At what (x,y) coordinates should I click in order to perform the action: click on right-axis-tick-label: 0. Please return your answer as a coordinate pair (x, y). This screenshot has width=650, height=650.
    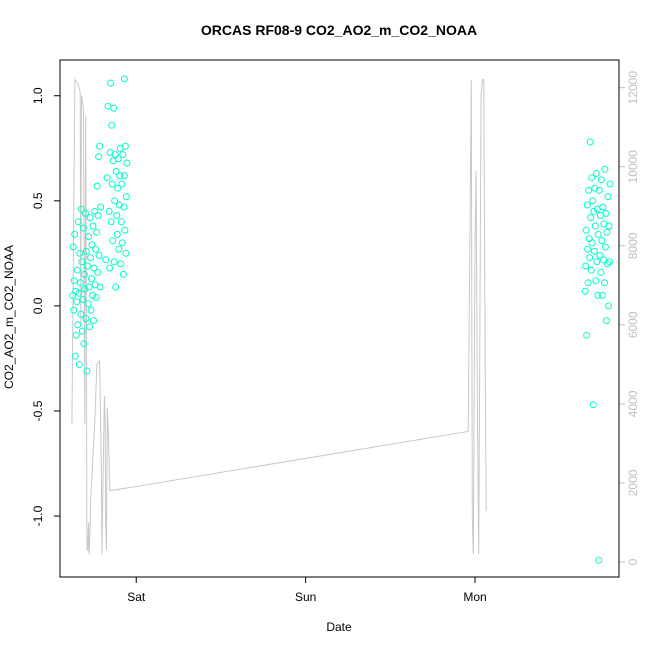
    Looking at the image, I should click on (633, 561).